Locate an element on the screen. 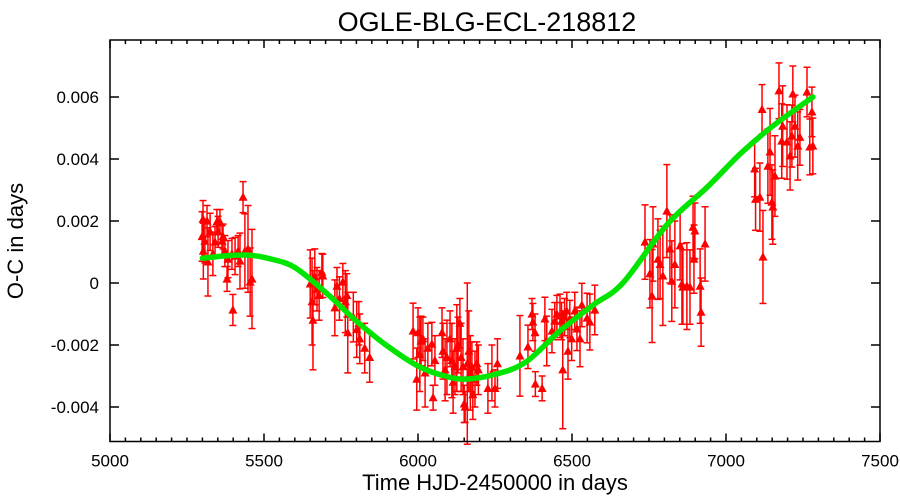 Image resolution: width=900 pixels, height=500 pixels. y-tick-label: 0.006 is located at coordinates (77, 97).